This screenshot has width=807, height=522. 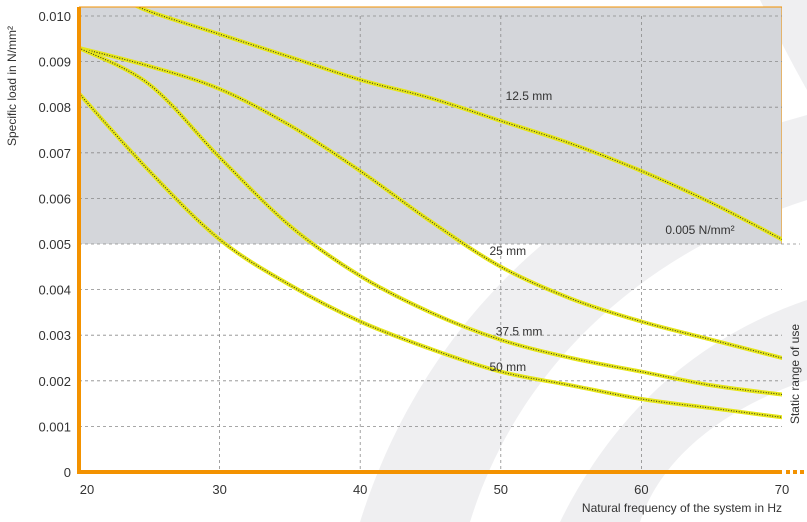 What do you see at coordinates (507, 367) in the screenshot?
I see `curve-label: 50 mm` at bounding box center [507, 367].